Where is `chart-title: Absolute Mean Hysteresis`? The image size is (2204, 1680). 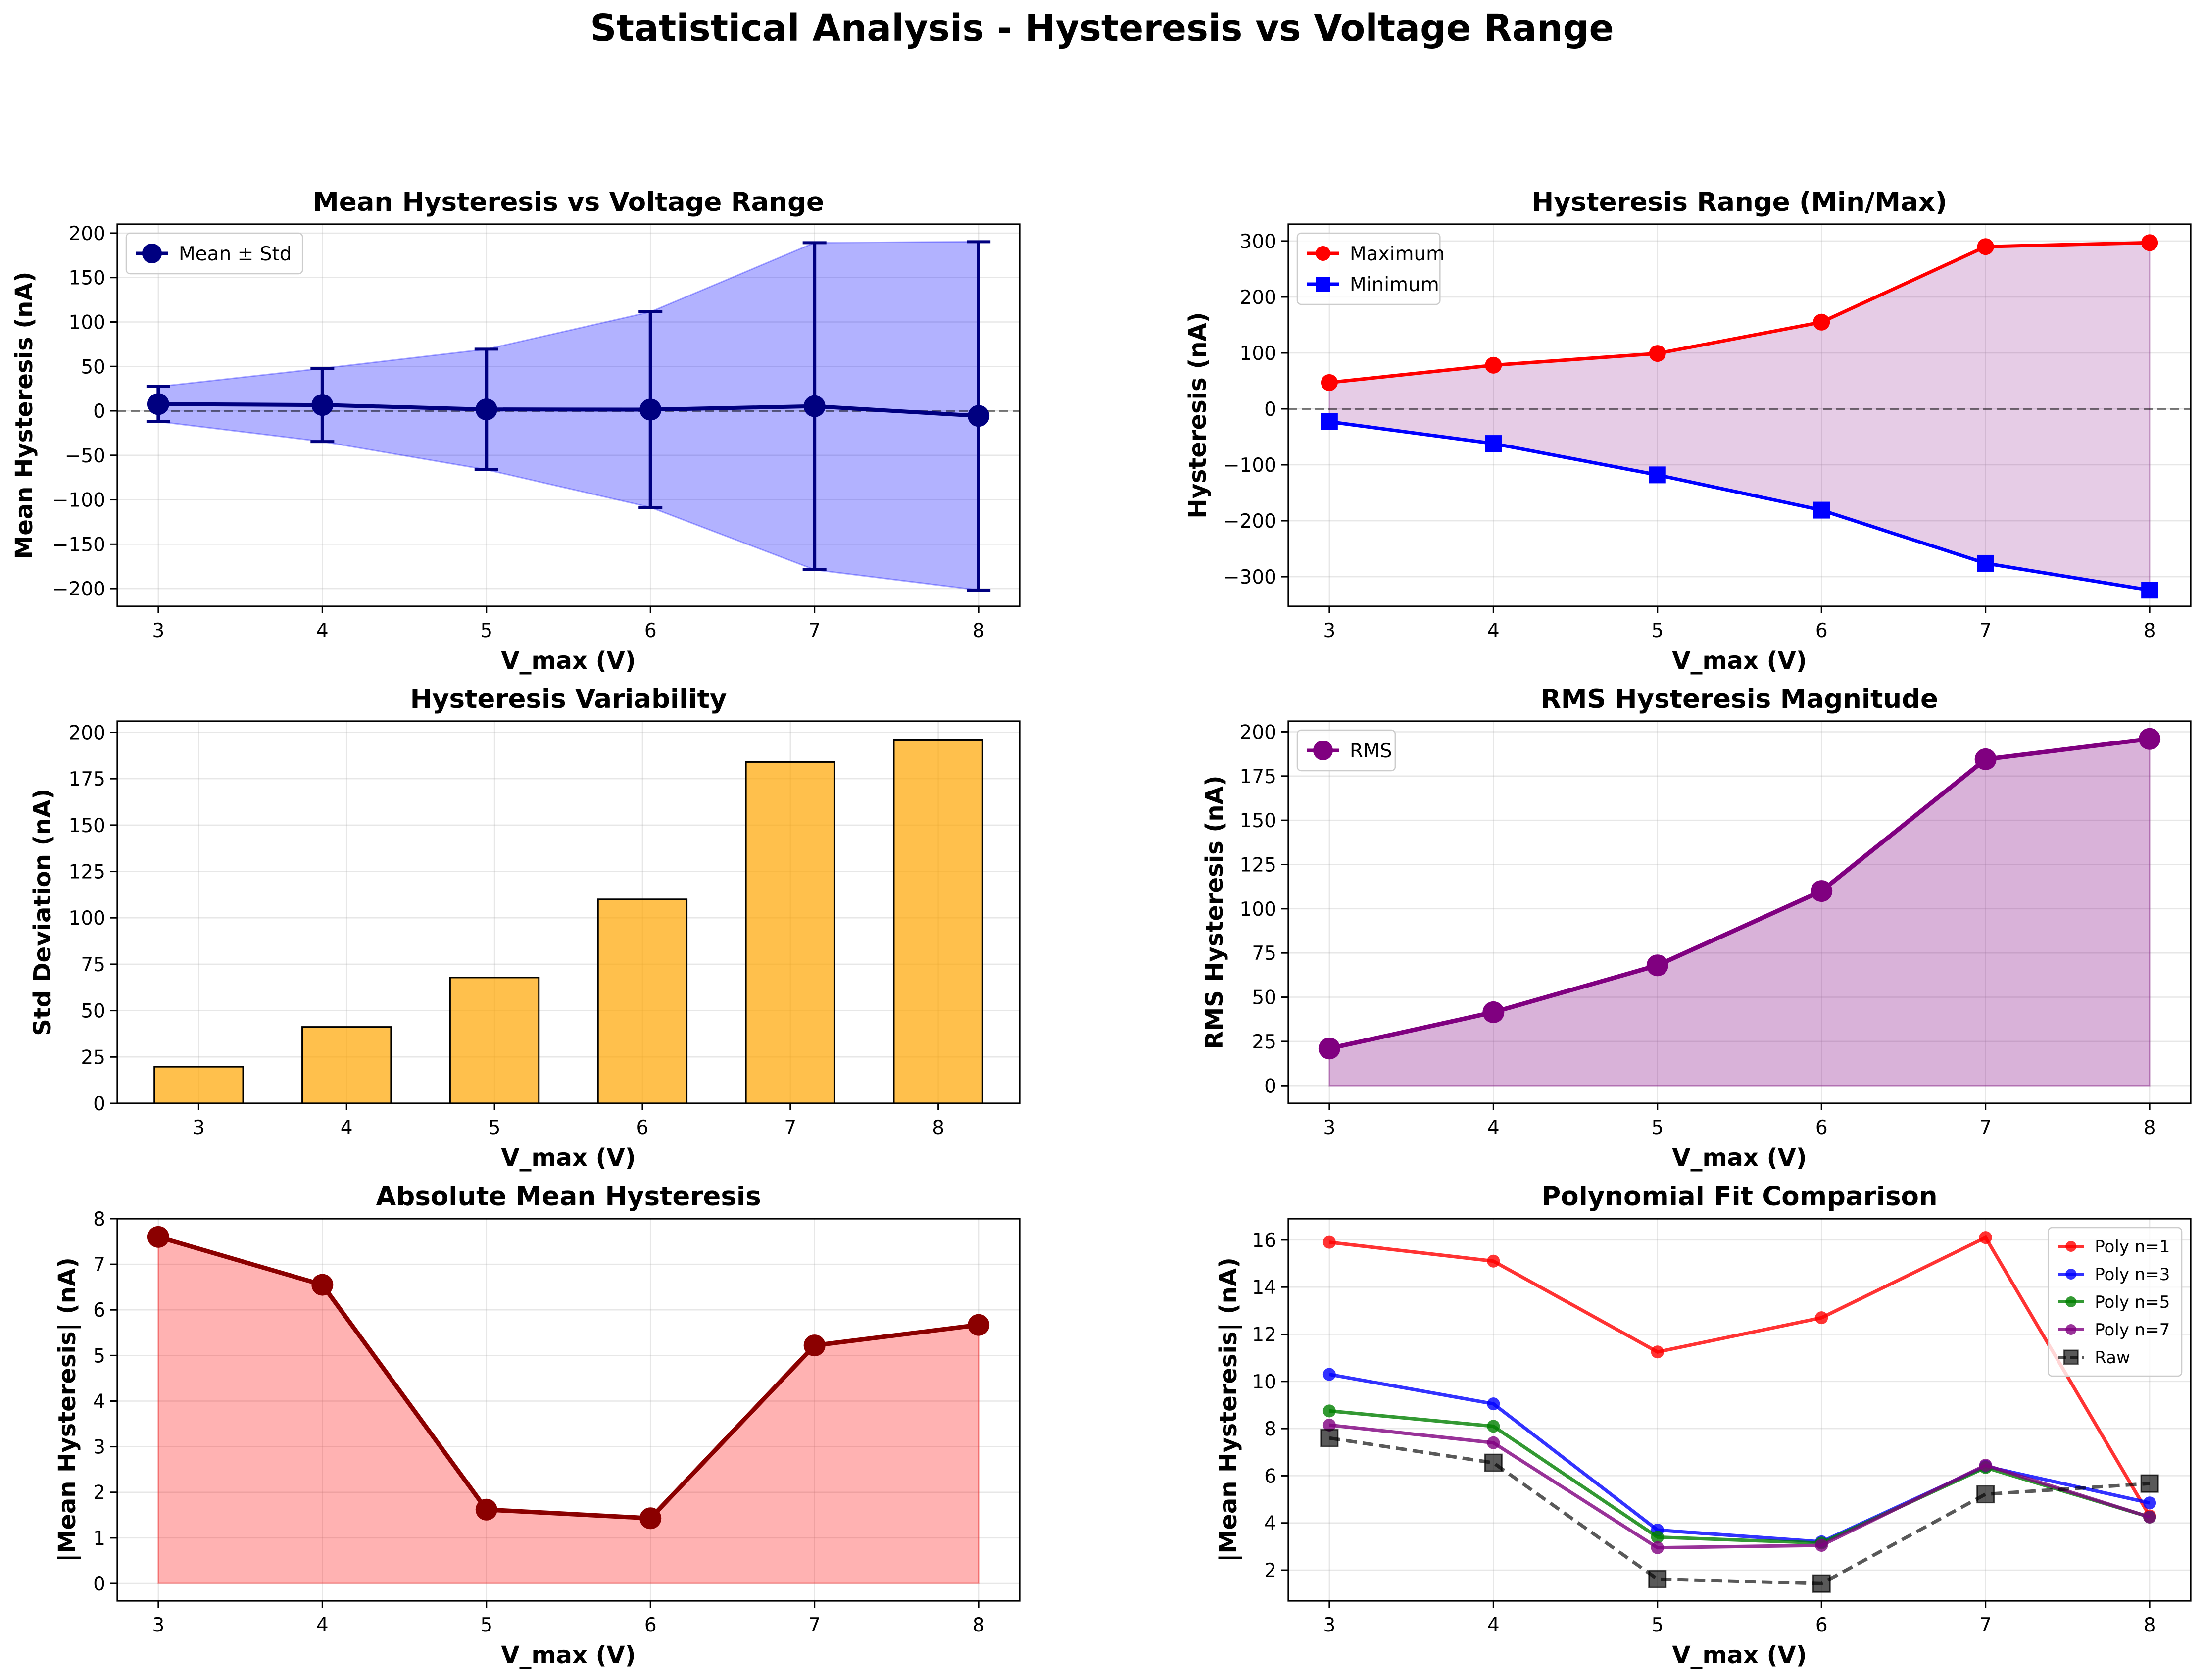
chart-title: Absolute Mean Hysteresis is located at coordinates (568, 1197).